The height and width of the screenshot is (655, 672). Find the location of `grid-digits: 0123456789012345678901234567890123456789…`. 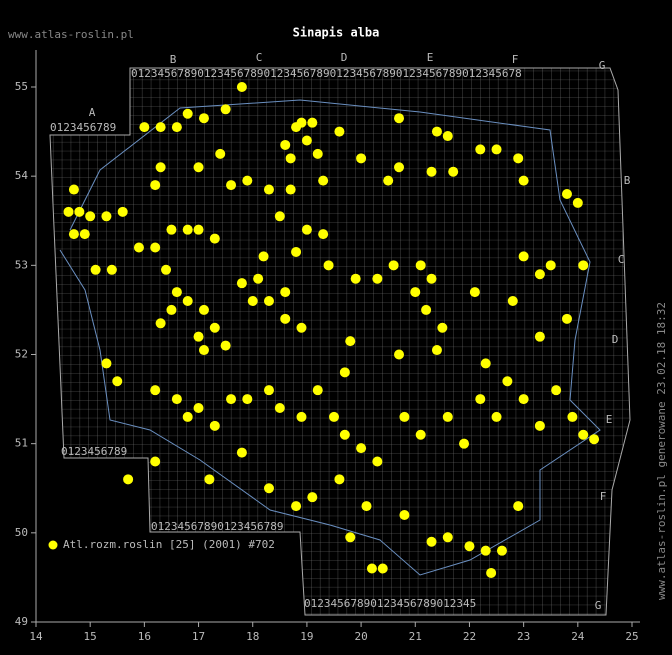

grid-digits: 0123456789012345678901234567890123456789… is located at coordinates (326, 73).